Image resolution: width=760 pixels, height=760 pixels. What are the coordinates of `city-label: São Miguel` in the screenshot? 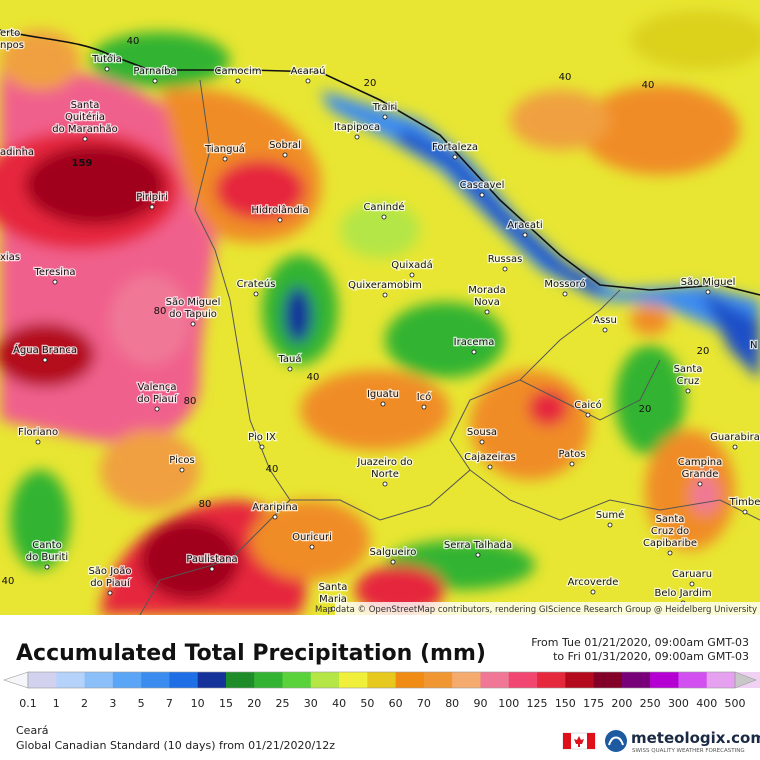 It's located at (708, 282).